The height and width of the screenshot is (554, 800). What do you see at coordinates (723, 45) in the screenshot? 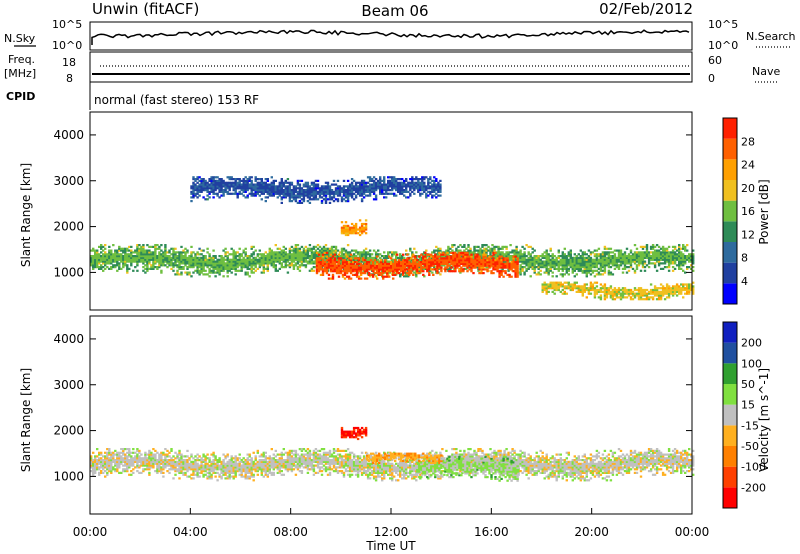
I see `noise-tick-right-bottom: 10^0` at bounding box center [723, 45].